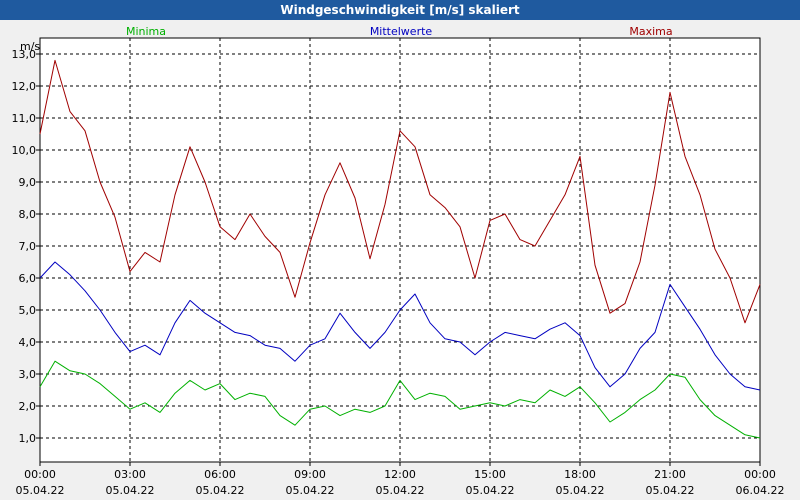 The width and height of the screenshot is (800, 500). I want to click on y-tick-label: 10,0, so click(24, 150).